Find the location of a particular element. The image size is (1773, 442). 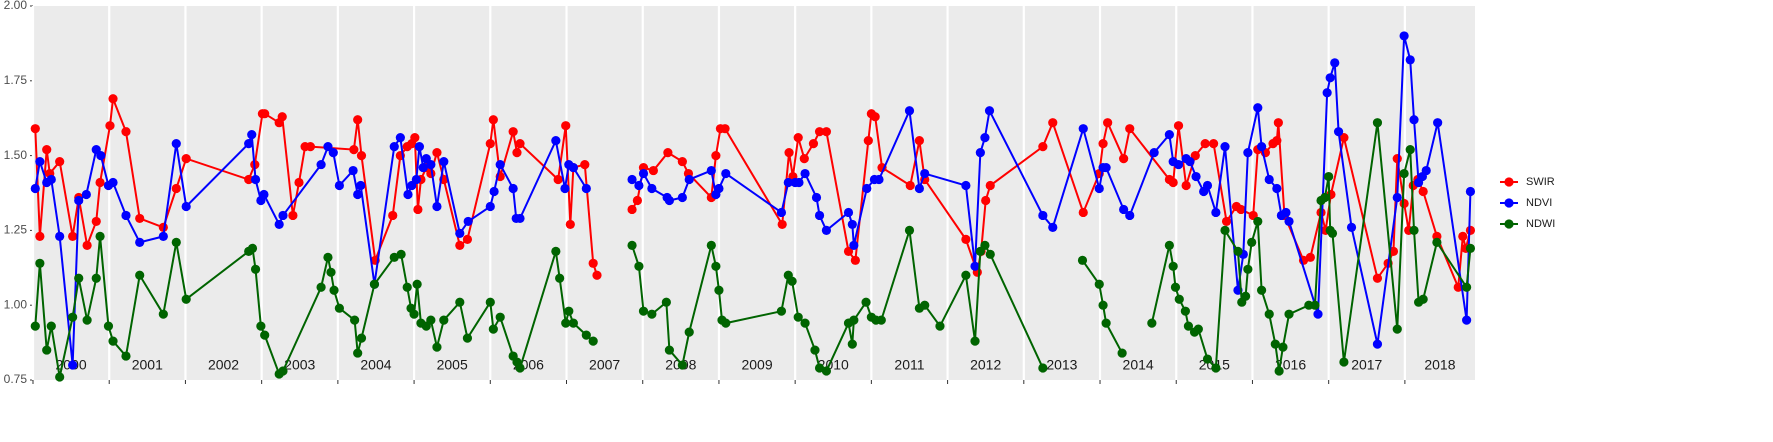

year-label: 2004 is located at coordinates (375, 365).